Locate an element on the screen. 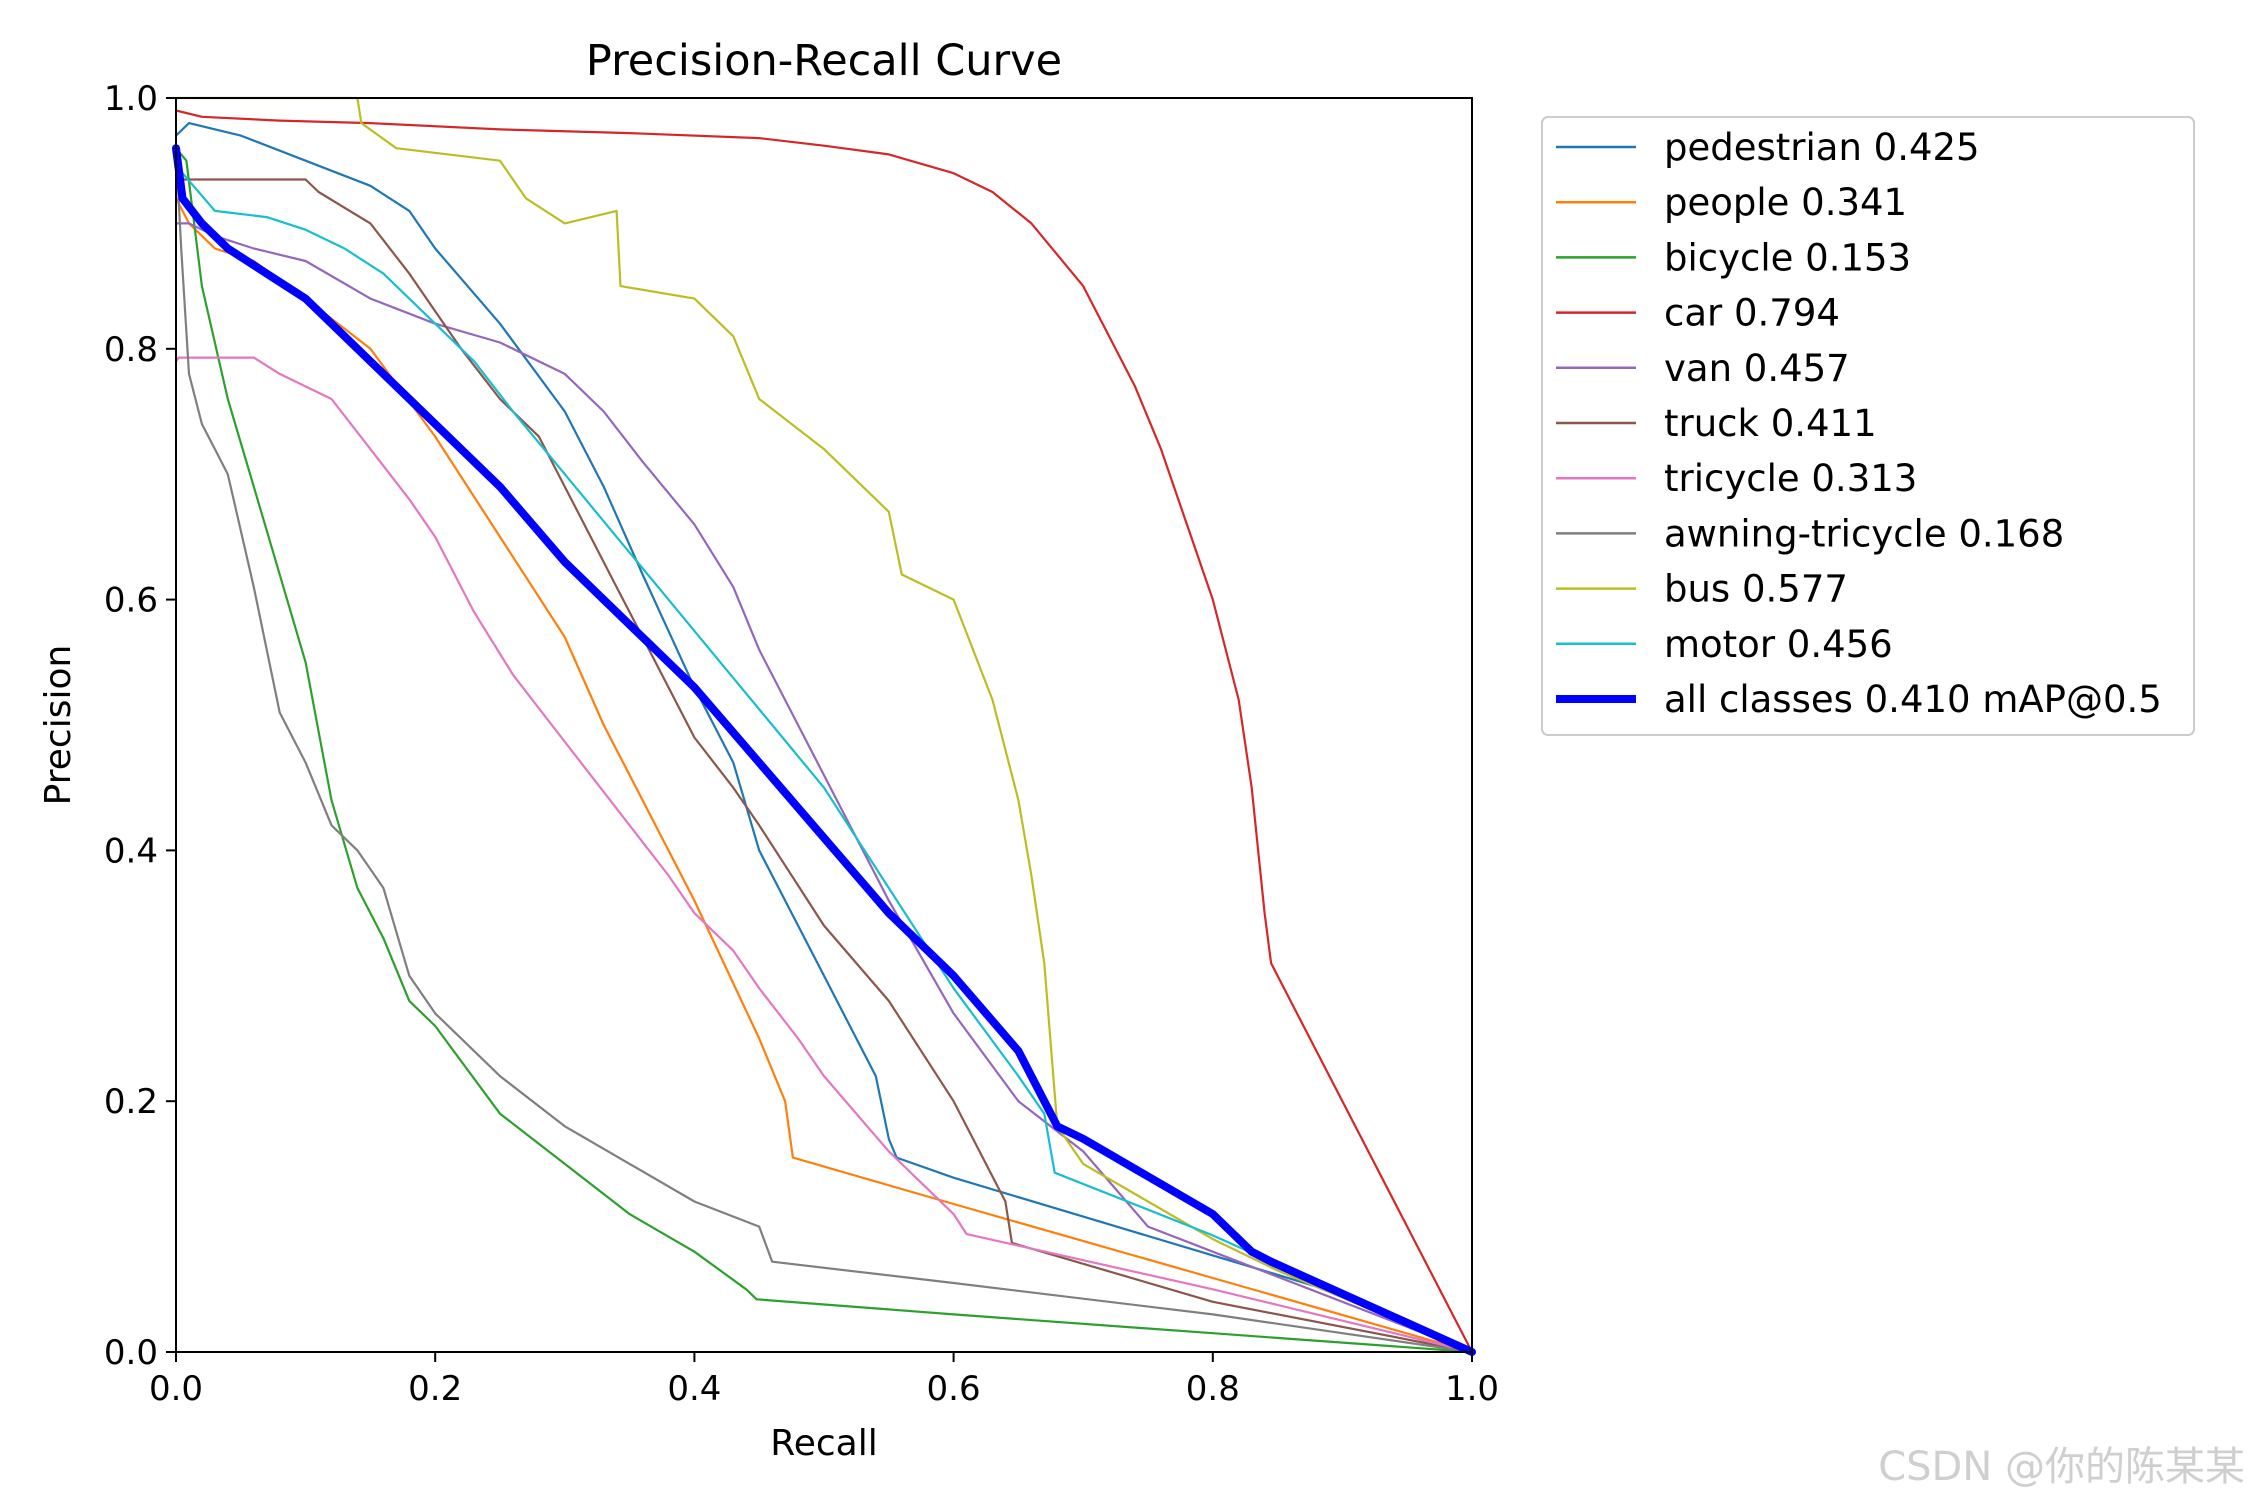  legend-label-bus: bus 0.577 is located at coordinates (1756, 589).